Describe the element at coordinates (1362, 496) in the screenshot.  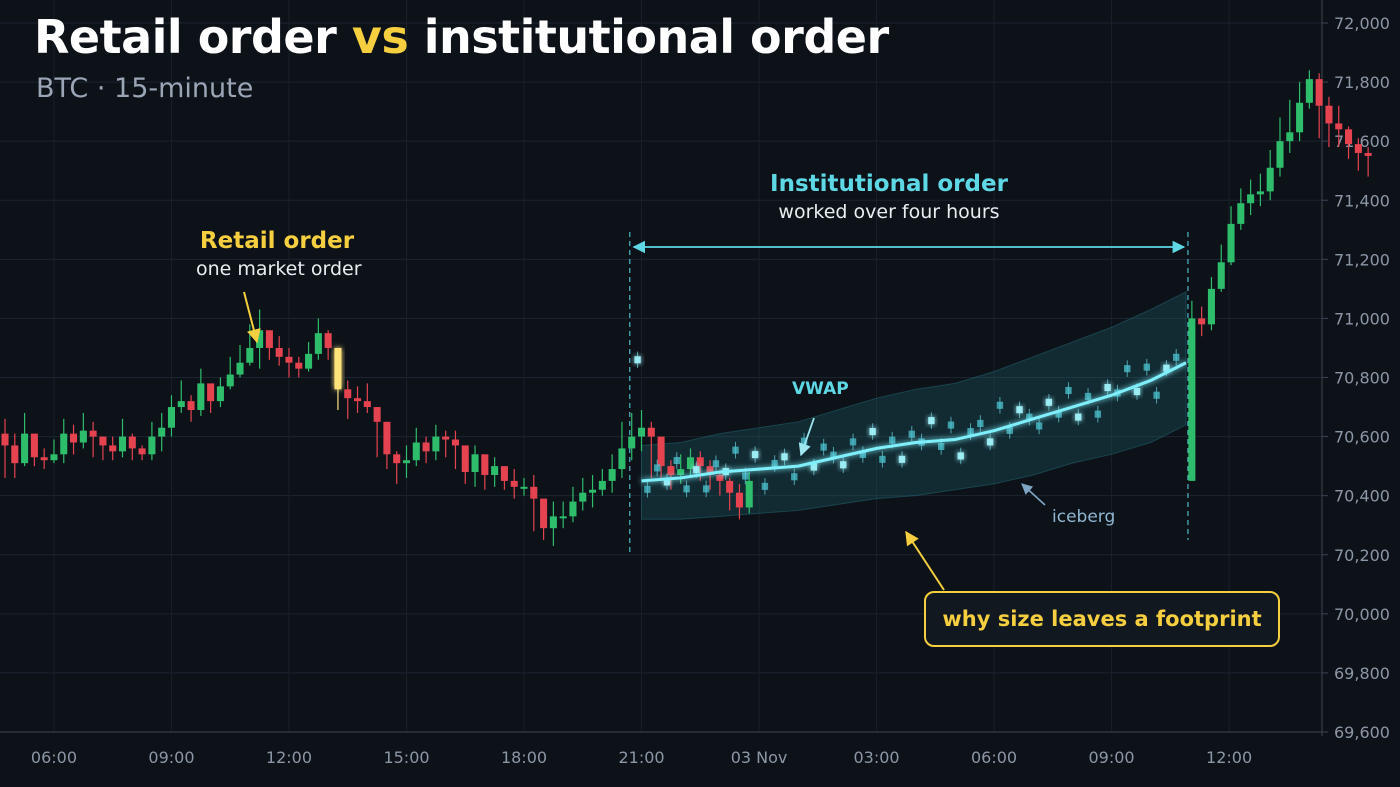
I see `y-tick-label: 70,400` at that location.